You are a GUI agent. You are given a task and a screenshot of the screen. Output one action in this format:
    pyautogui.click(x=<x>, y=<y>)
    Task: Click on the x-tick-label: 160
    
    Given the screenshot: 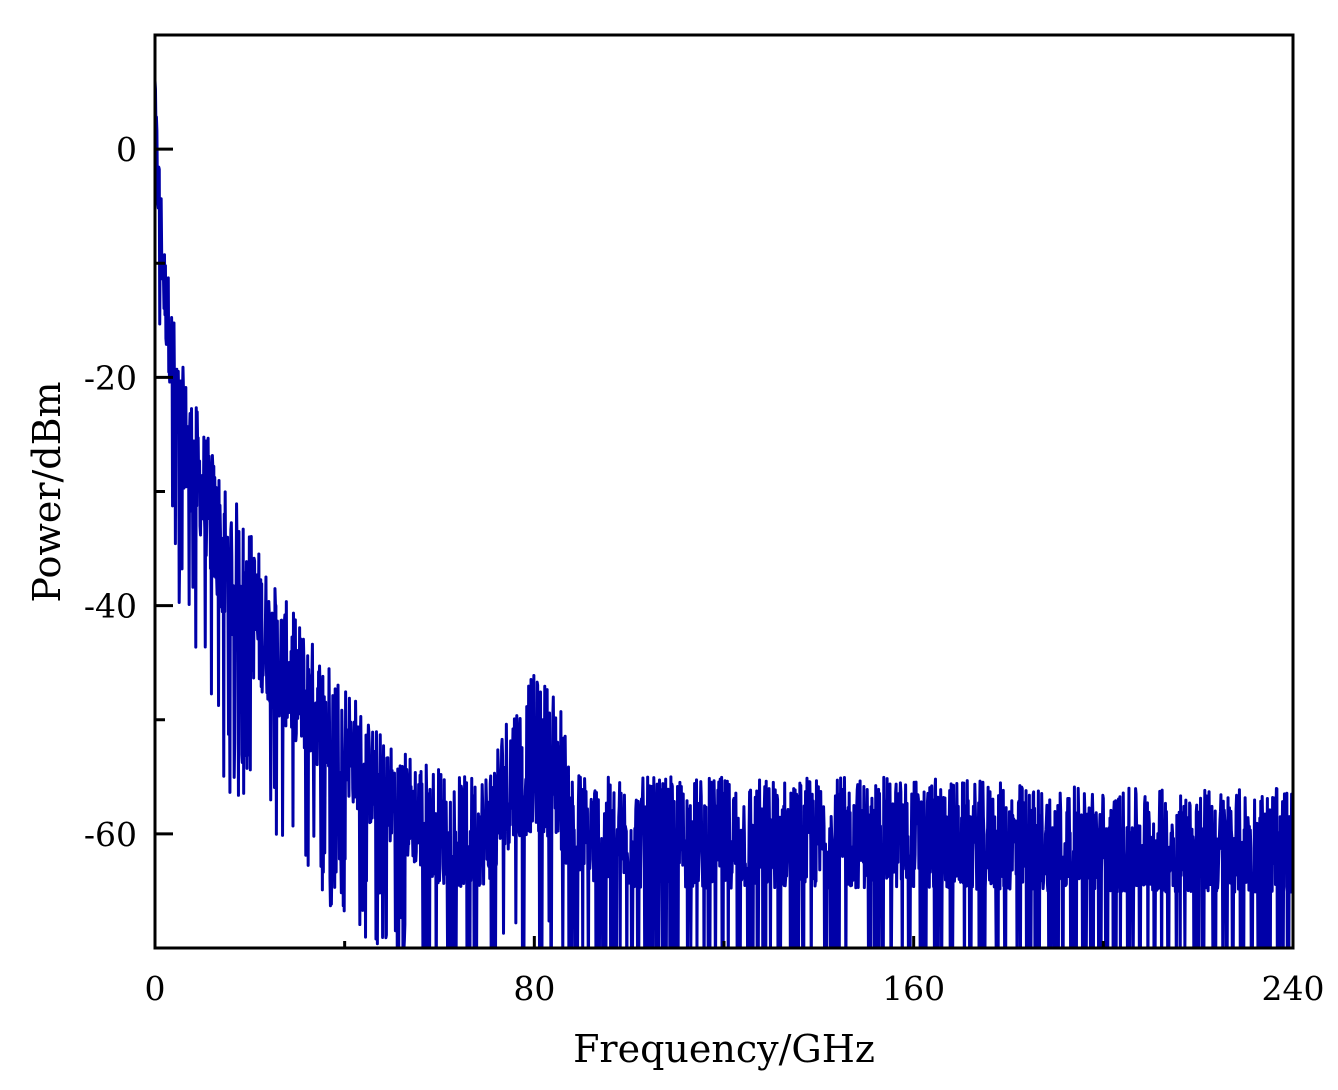 What is the action you would take?
    pyautogui.click(x=913, y=988)
    